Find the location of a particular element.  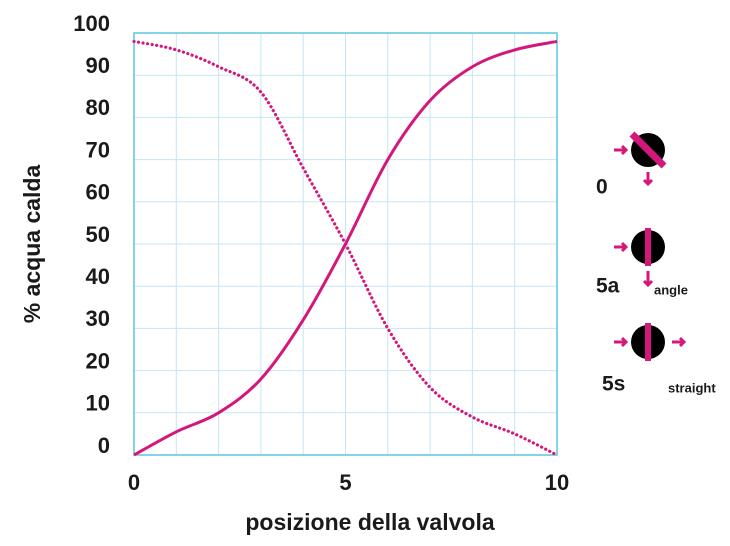

y-tick-label: 70 is located at coordinates (98, 149).